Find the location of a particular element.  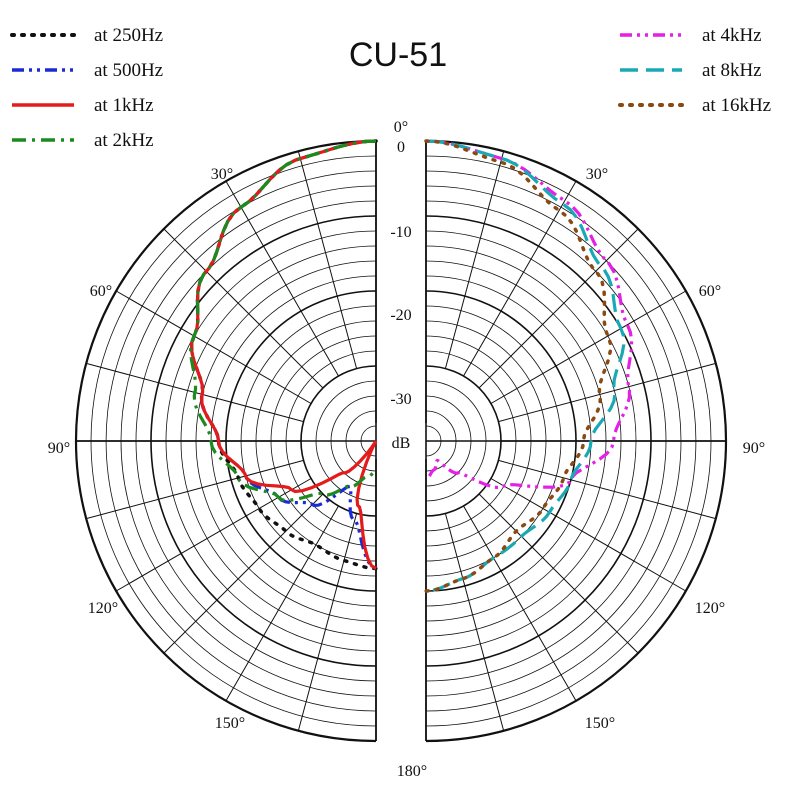

legend-label-6: at 16kHz is located at coordinates (736, 105).